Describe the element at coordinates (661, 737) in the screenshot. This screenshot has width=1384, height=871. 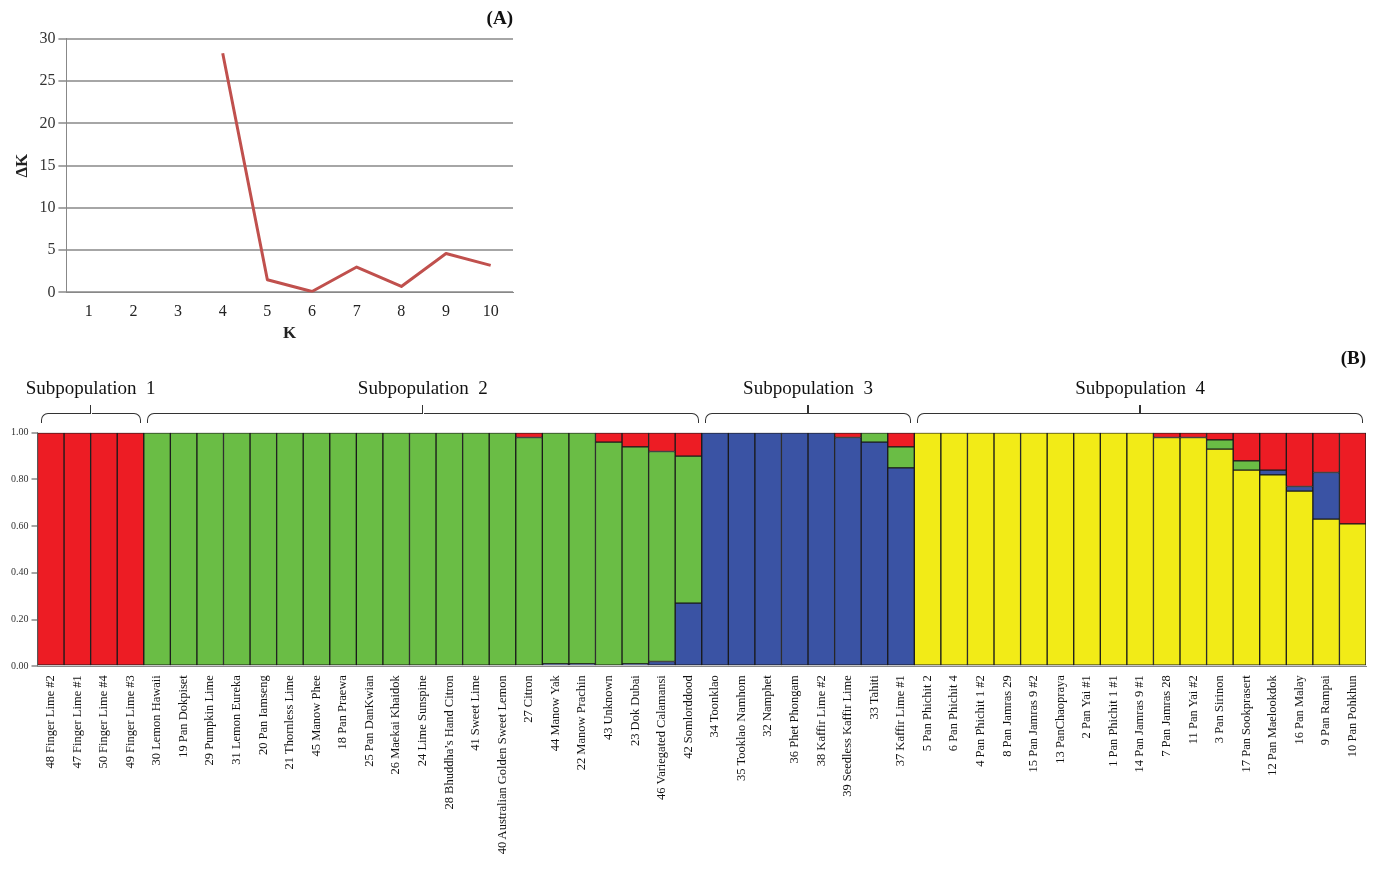
I see `x-tick-label: 46 Variegated Calamansi` at that location.